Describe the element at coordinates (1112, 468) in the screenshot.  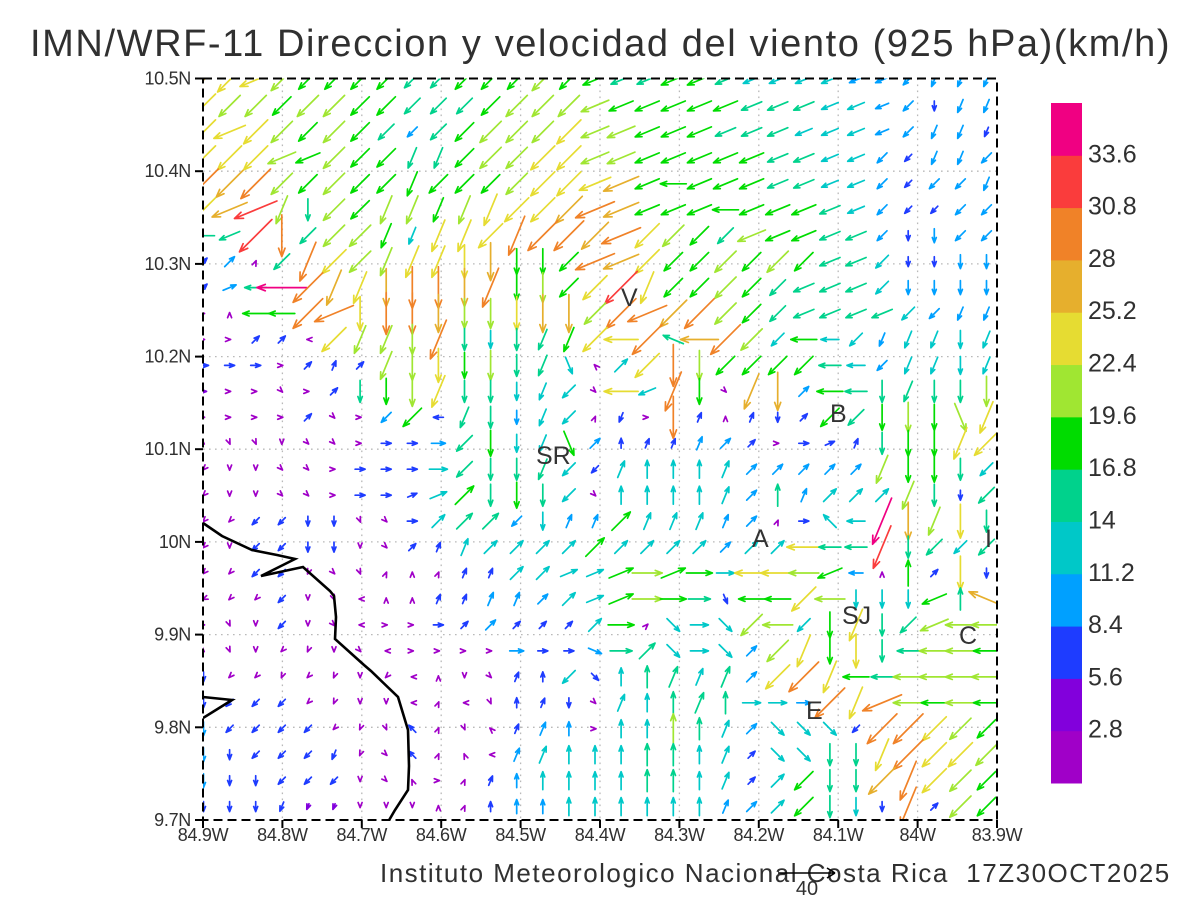
I see `svg-text: 16.8` at that location.